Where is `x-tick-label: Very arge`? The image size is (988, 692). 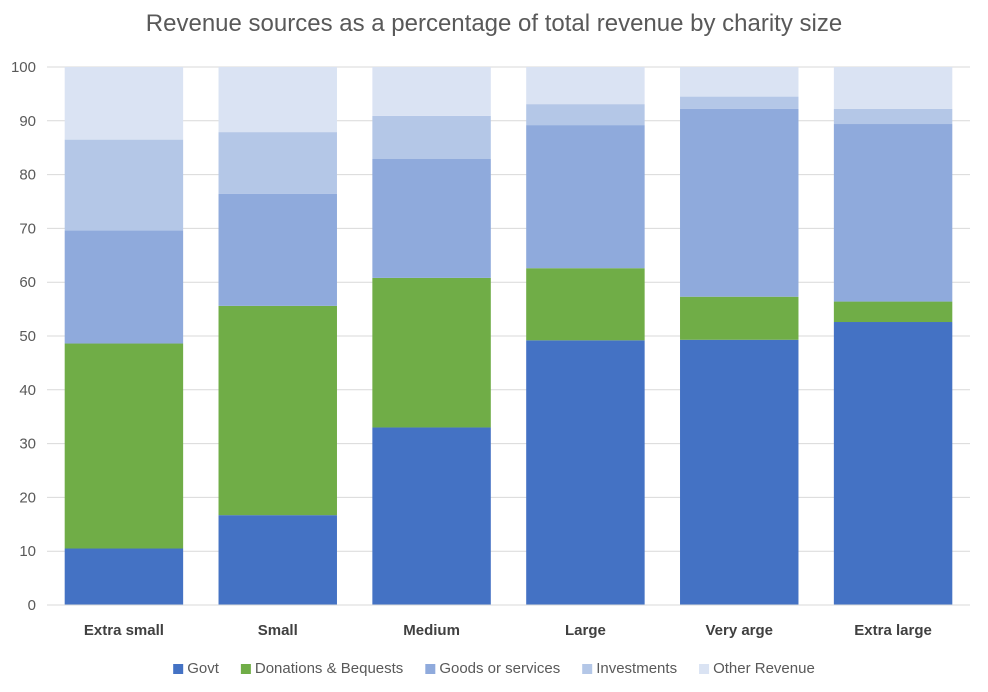
x-tick-label: Very arge is located at coordinates (739, 630).